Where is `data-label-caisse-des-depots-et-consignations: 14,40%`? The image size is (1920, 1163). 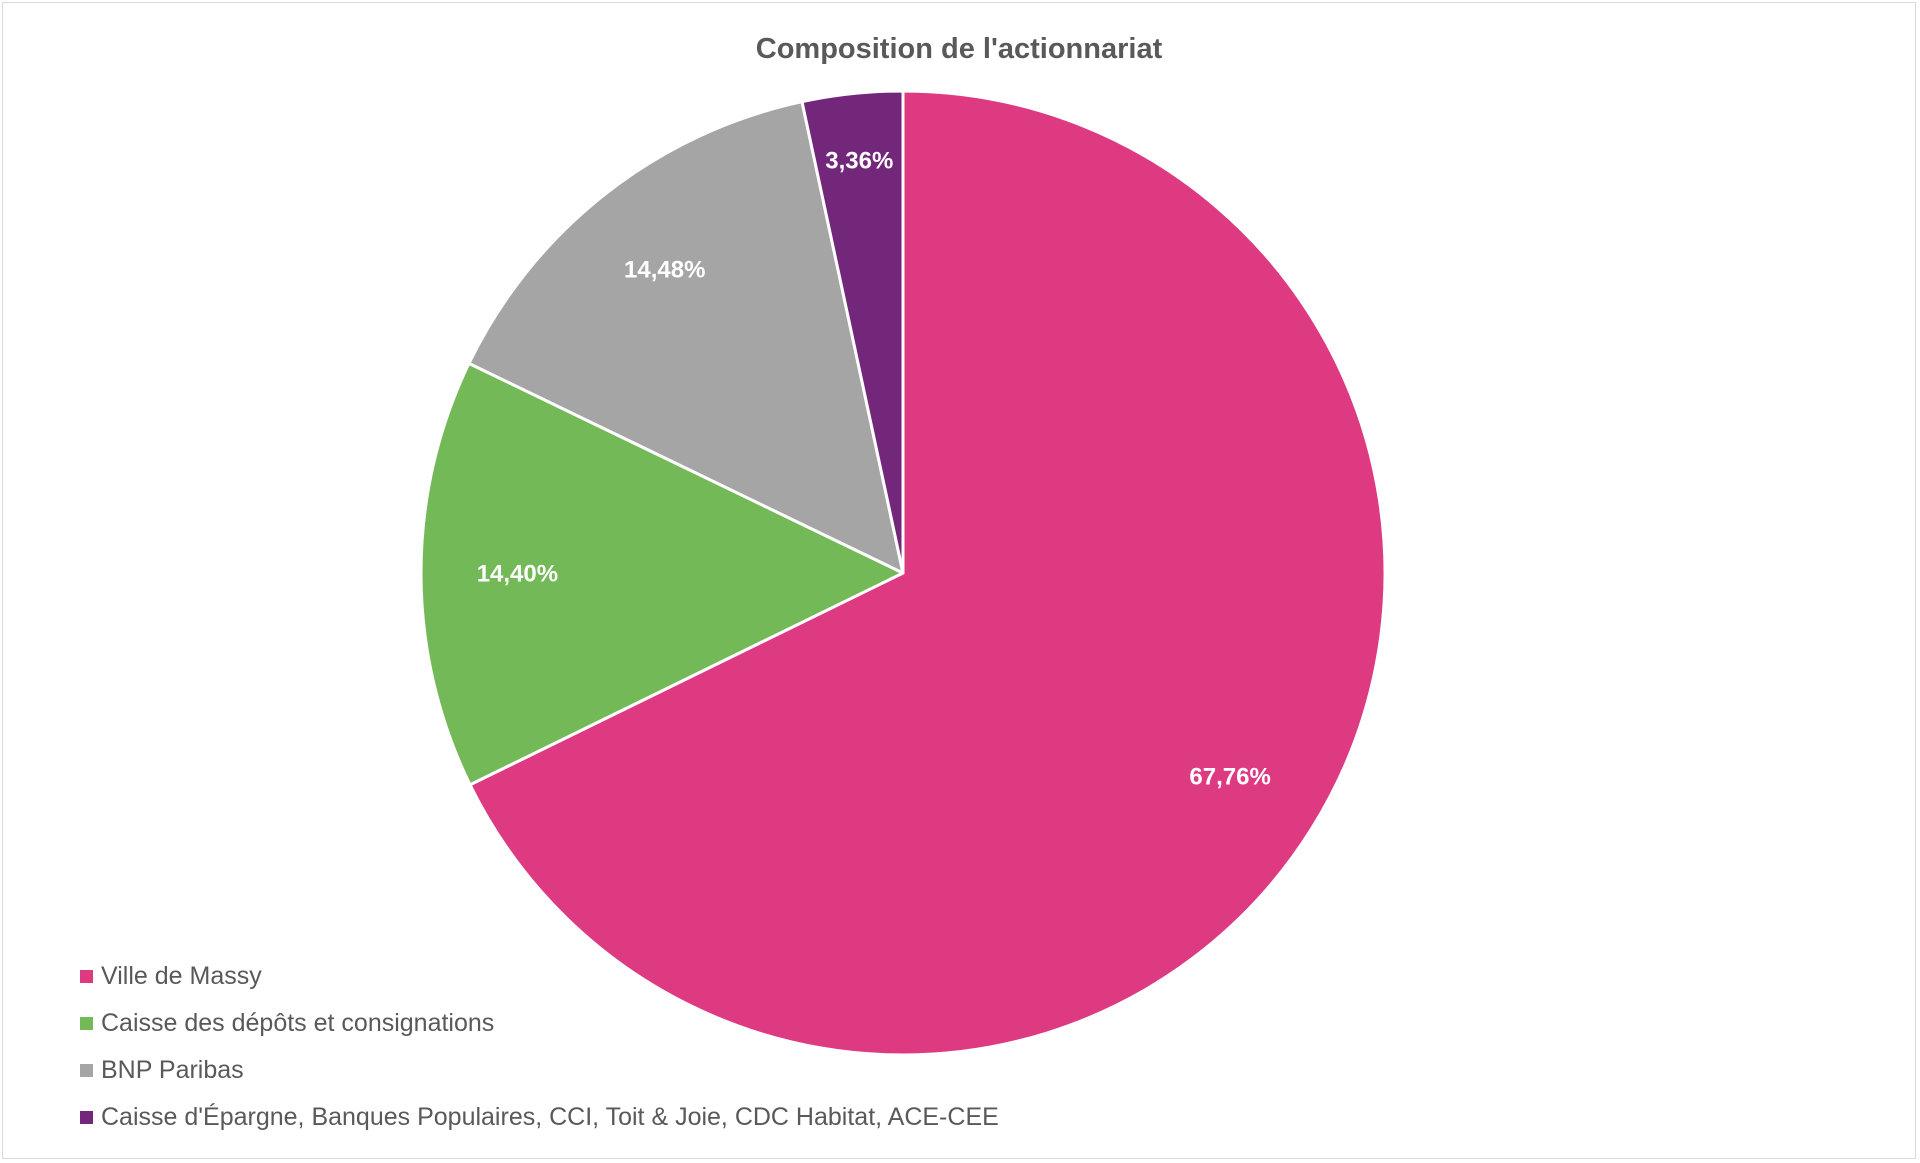
data-label-caisse-des-depots-et-consignations: 14,40% is located at coordinates (517, 573).